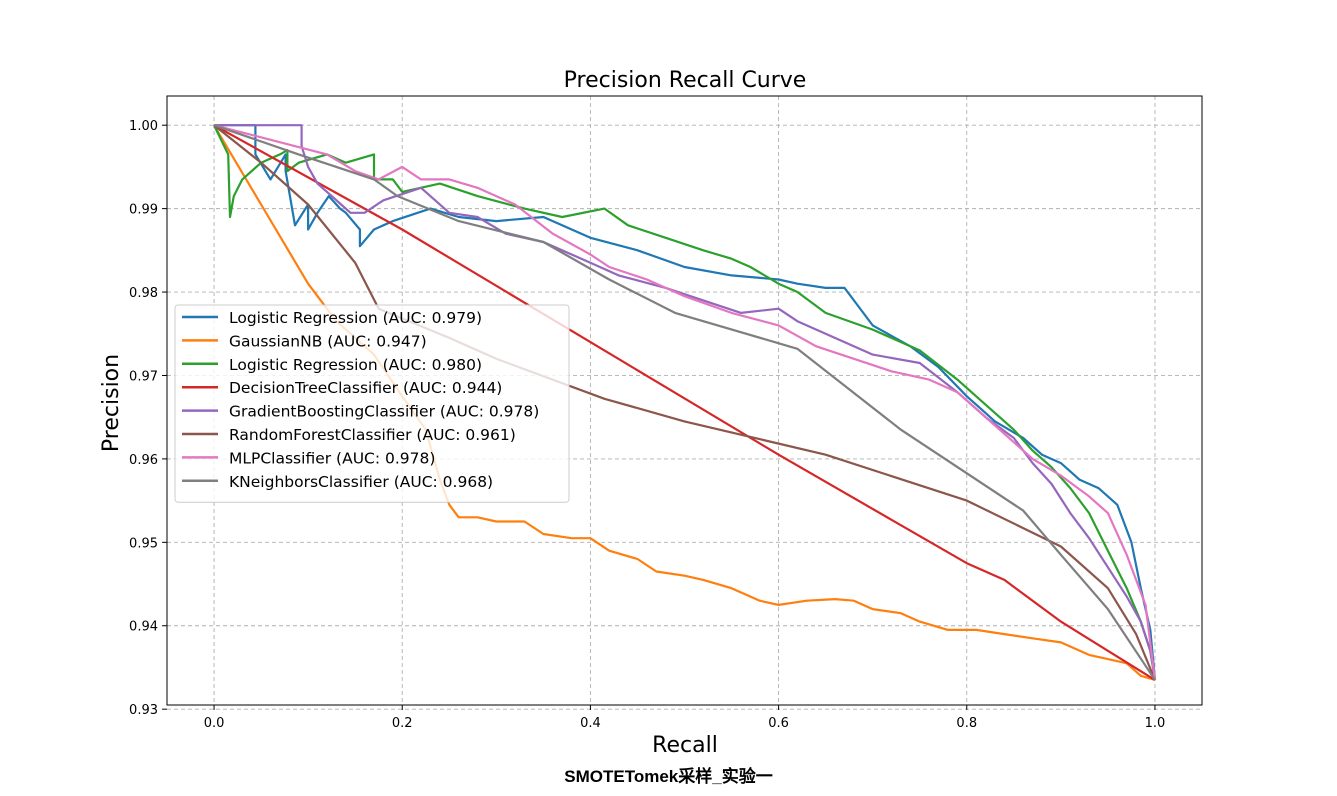 The width and height of the screenshot is (1337, 796). I want to click on x-tick-label: 0.4, so click(590, 723).